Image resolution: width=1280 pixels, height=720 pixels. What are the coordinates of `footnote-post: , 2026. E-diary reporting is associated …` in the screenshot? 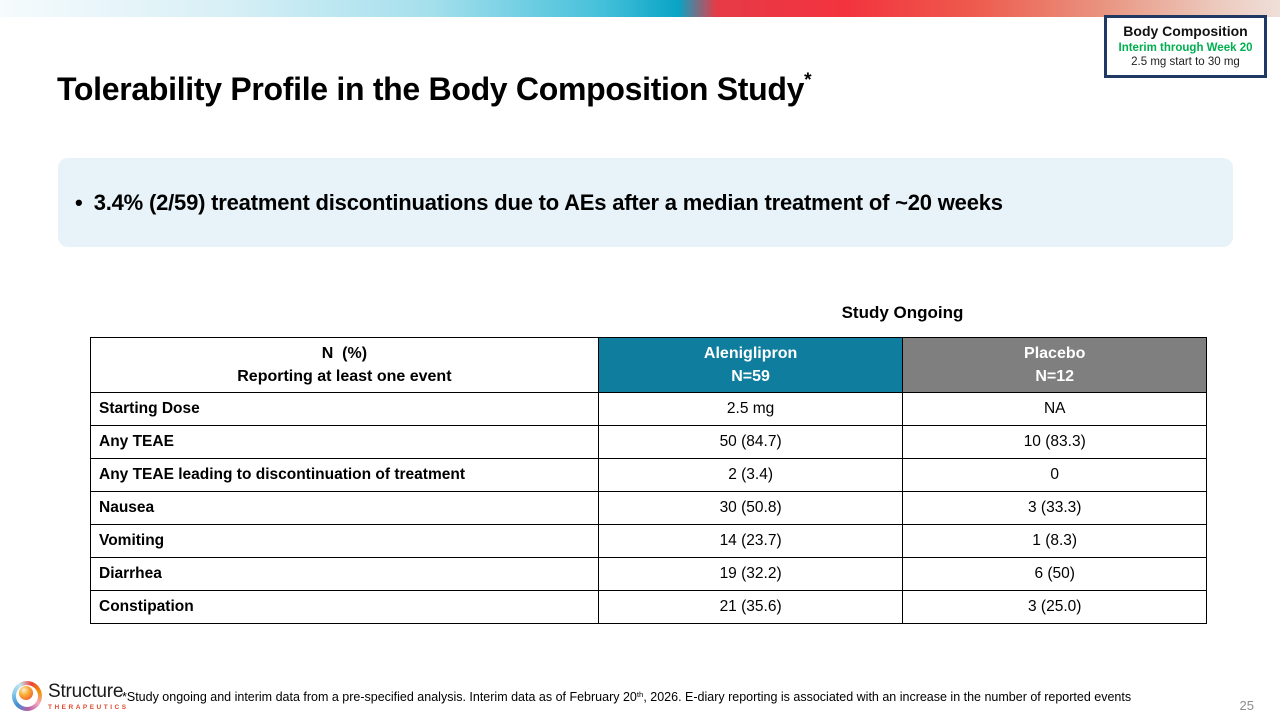 It's located at (887, 697).